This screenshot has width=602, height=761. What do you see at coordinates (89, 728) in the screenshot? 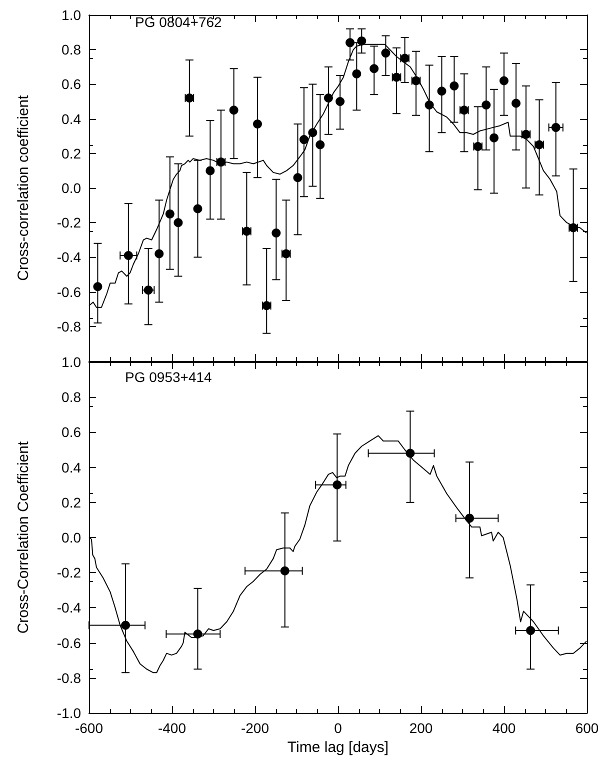
I see `x-tick-label: -600` at bounding box center [89, 728].